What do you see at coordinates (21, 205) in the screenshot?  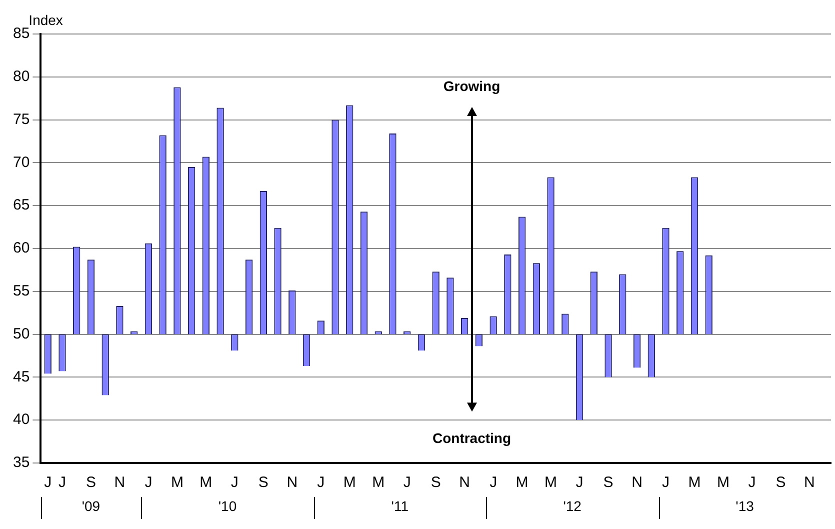 I see `y-tick-label: 65` at bounding box center [21, 205].